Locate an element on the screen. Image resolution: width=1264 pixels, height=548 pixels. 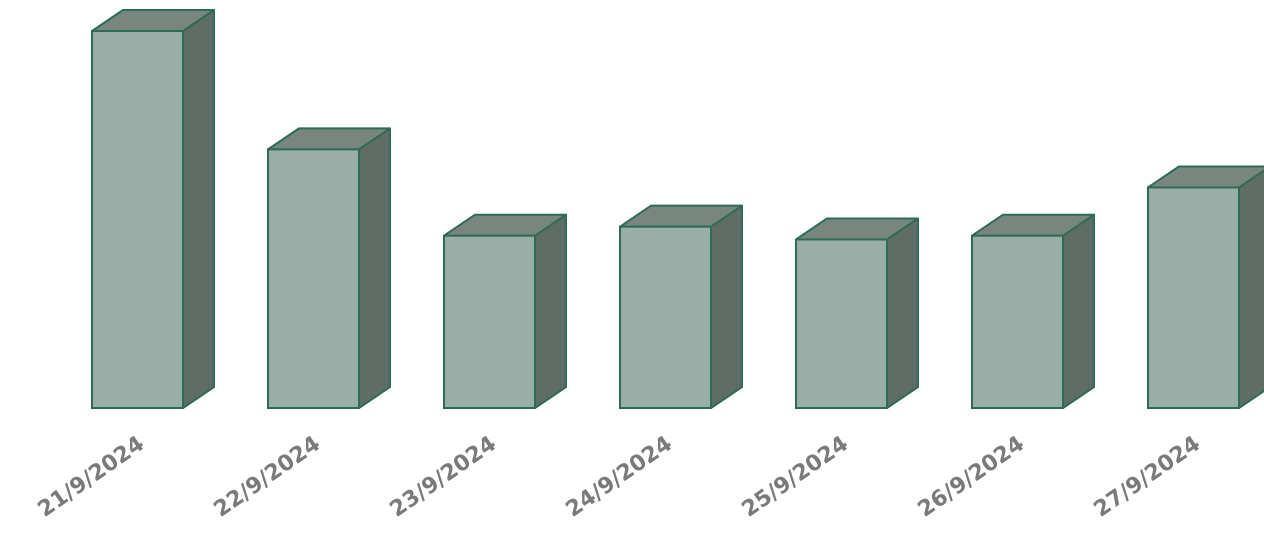
x-tick-label: 25/9/2024 is located at coordinates (795, 476).